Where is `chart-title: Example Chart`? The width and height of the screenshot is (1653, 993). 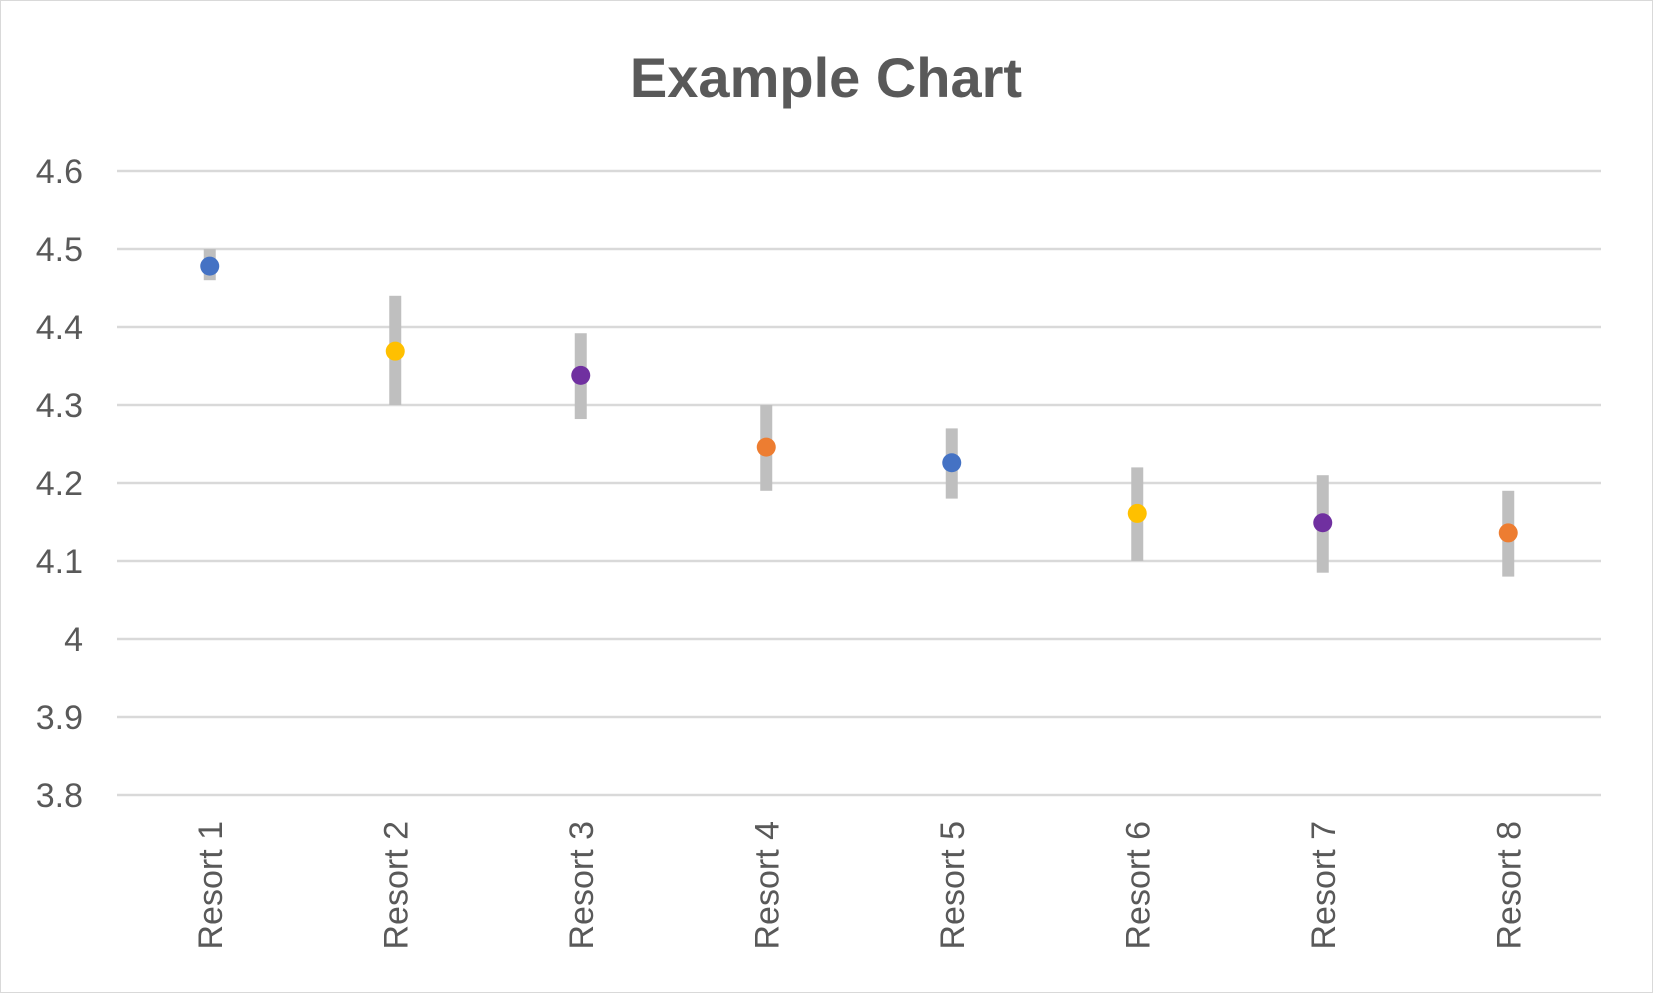
chart-title: Example Chart is located at coordinates (826, 77).